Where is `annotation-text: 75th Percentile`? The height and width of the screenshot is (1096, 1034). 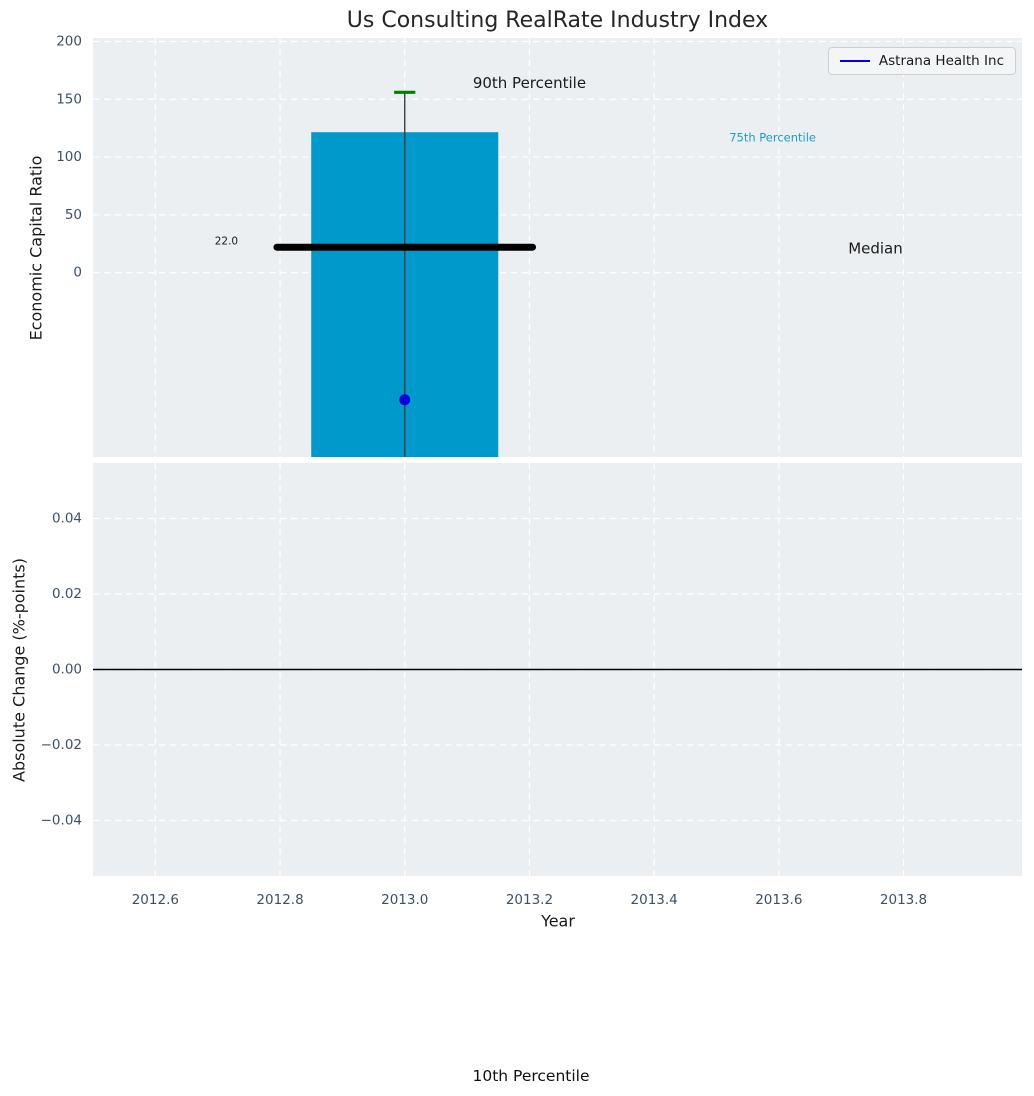 annotation-text: 75th Percentile is located at coordinates (772, 137).